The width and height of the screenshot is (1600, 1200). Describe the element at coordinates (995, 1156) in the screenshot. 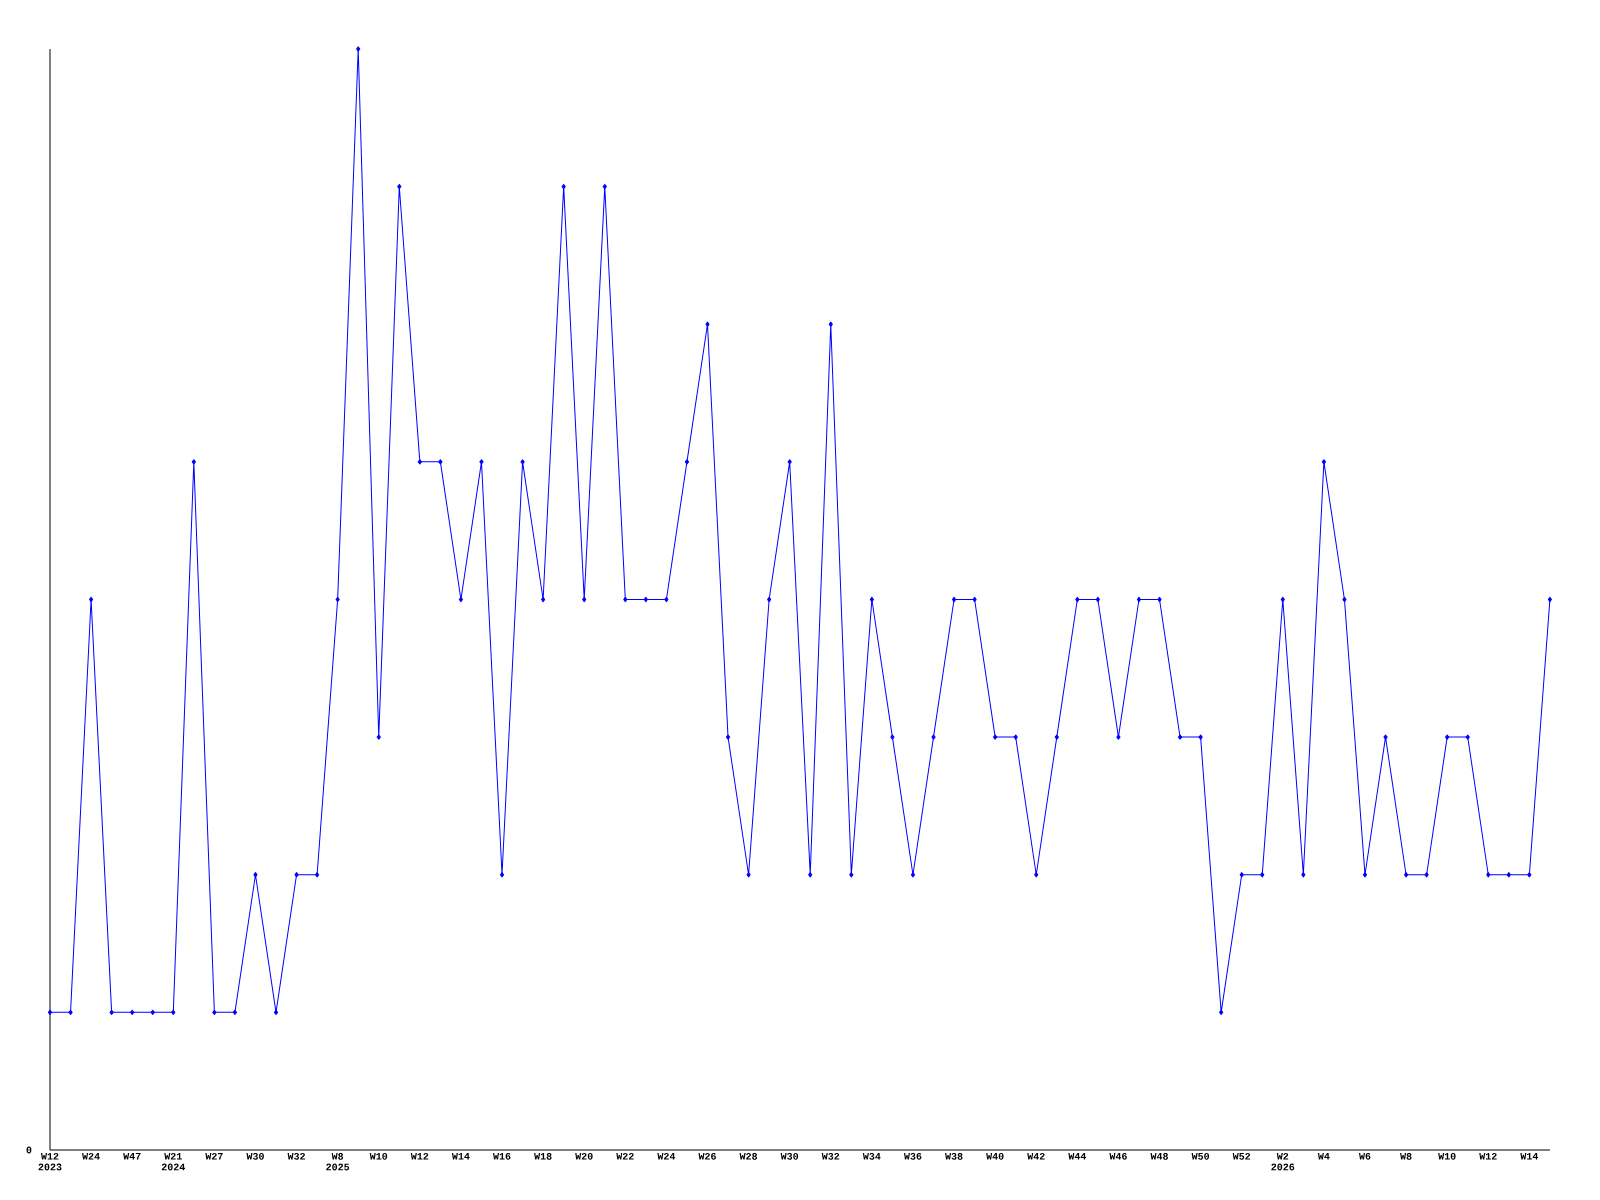

I see `x-tick-label: W40` at that location.